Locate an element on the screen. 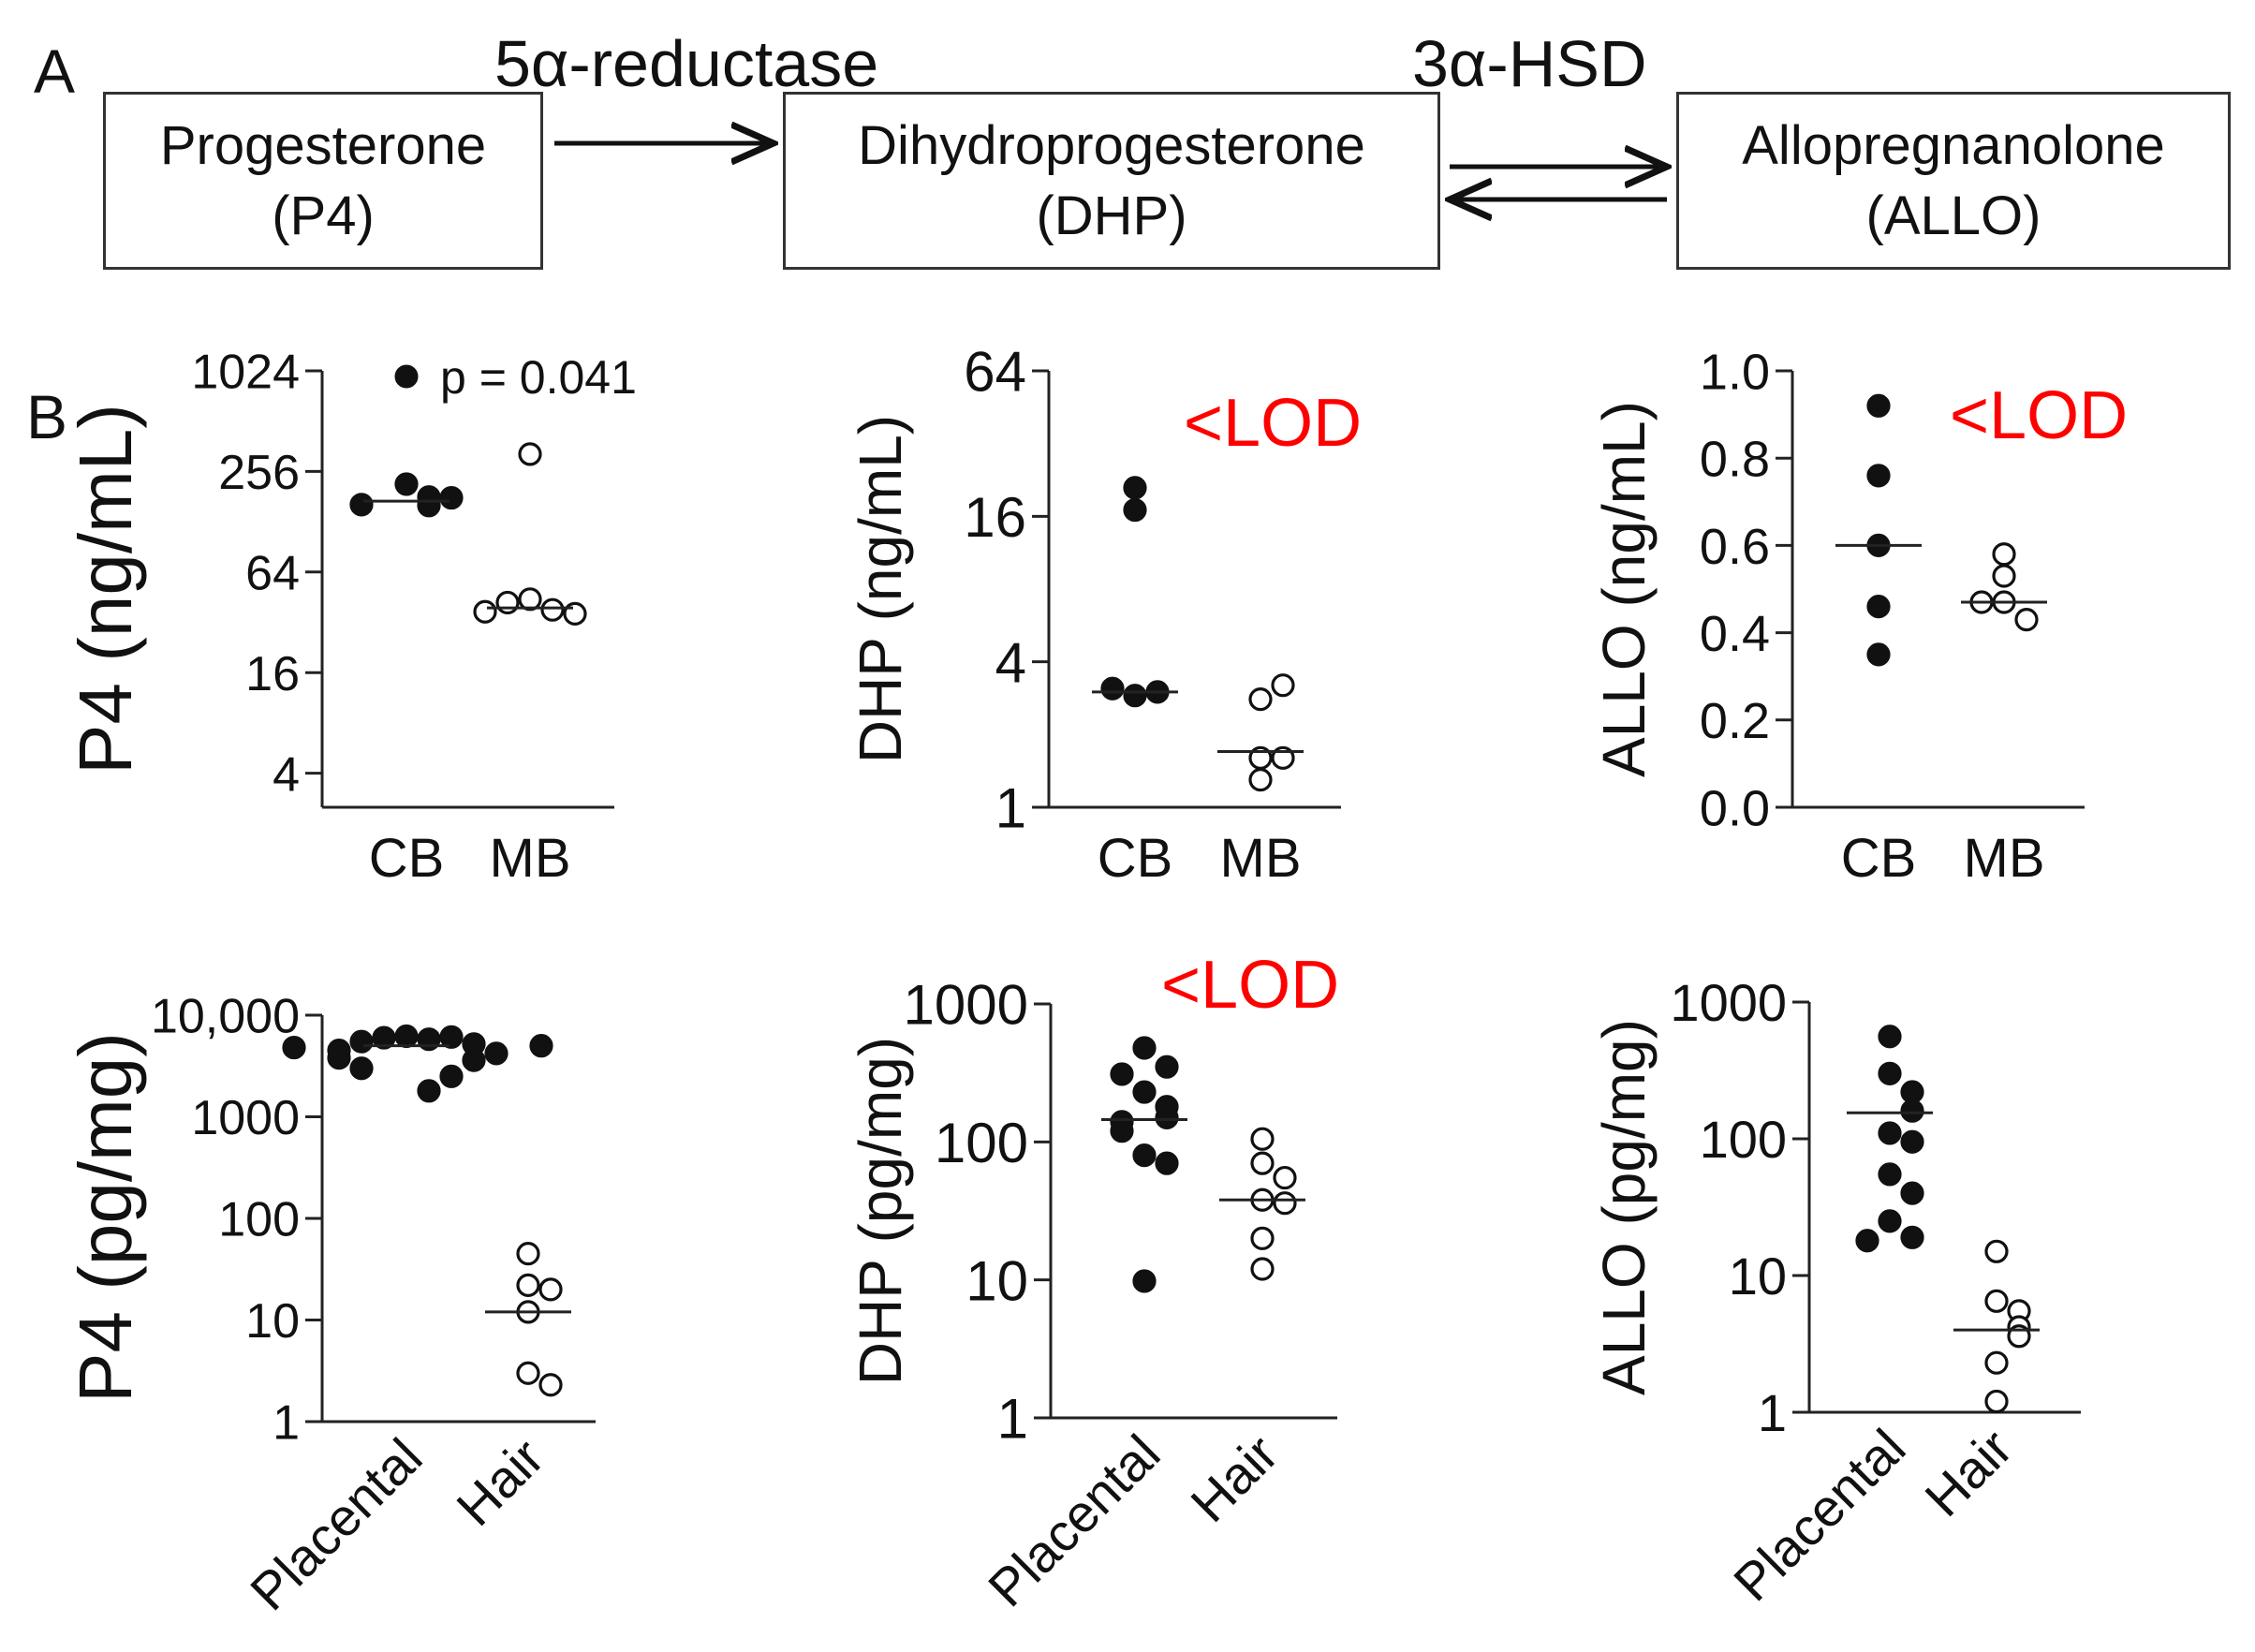 This screenshot has height=1652, width=2255. progesterone-abbr: (P4) is located at coordinates (323, 215).